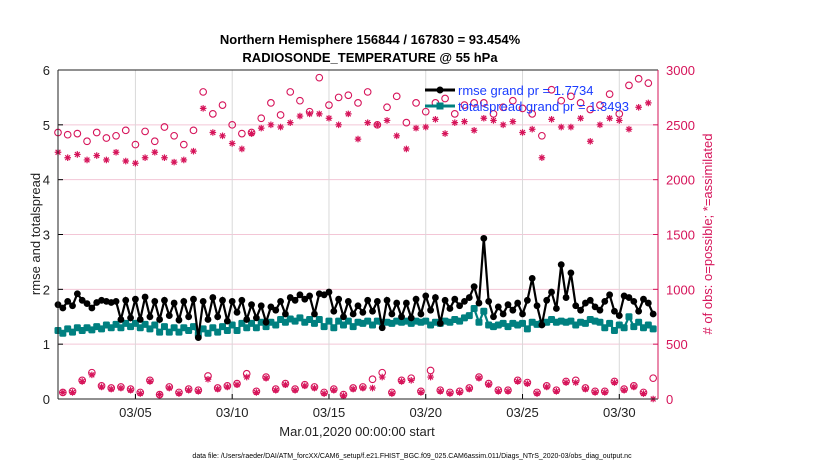 The width and height of the screenshot is (830, 470). I want to click on x-tick-label: 03/05, so click(135, 412).